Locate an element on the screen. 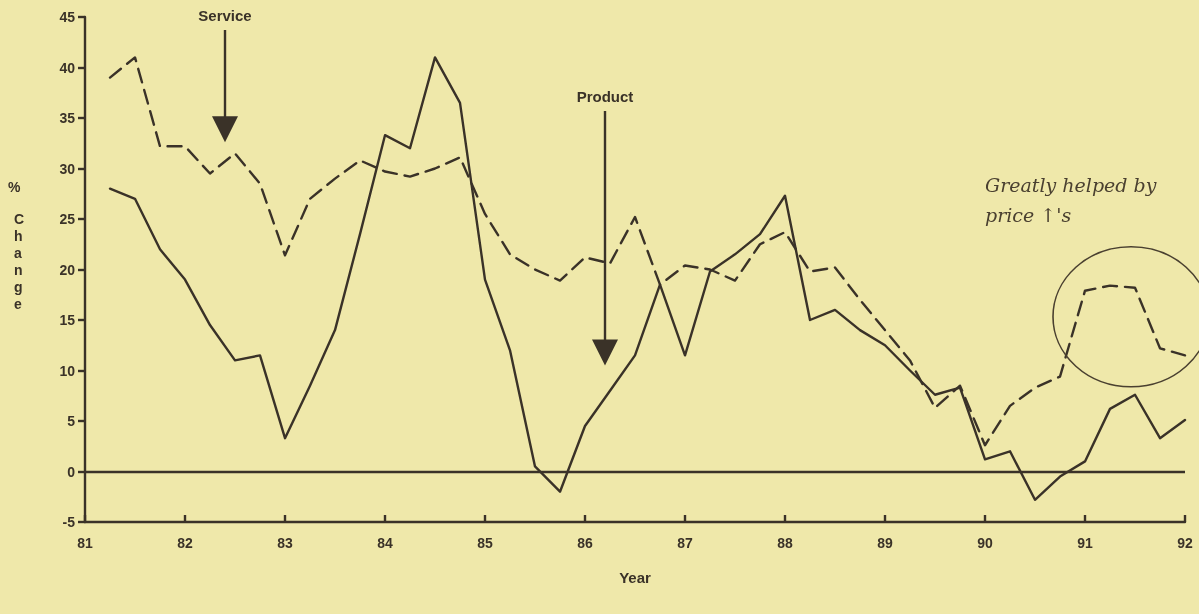 Image resolution: width=1199 pixels, height=614 pixels. x-tick-label: 85 is located at coordinates (485, 543).